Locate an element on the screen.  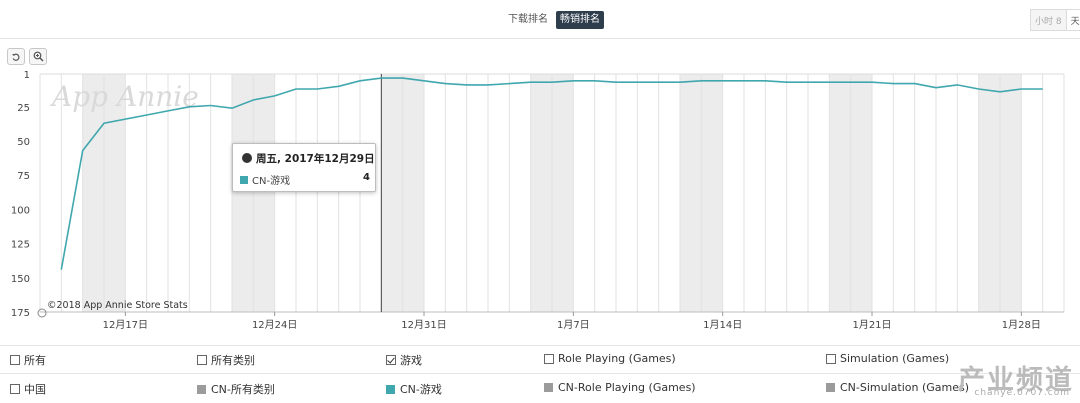
site-watermark-url: chanye.0707.com is located at coordinates (1022, 393).